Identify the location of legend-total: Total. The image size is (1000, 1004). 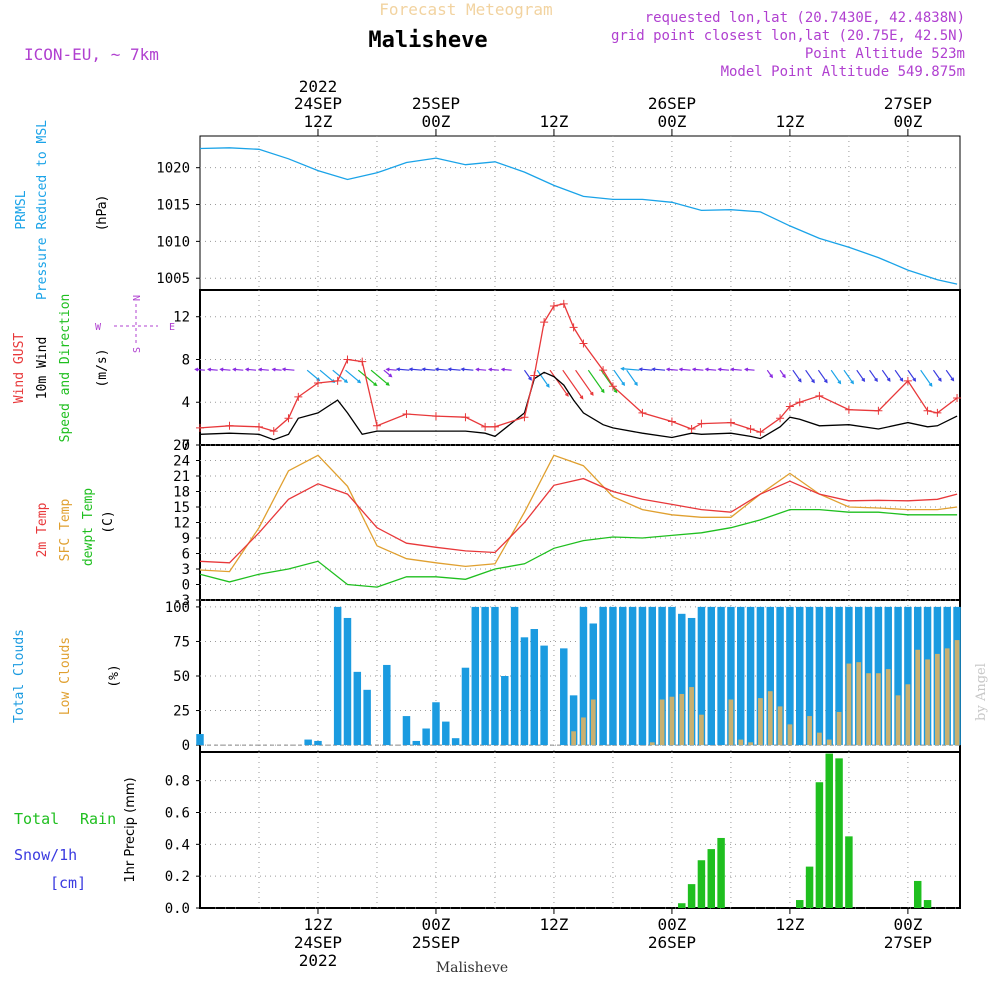
(36, 819).